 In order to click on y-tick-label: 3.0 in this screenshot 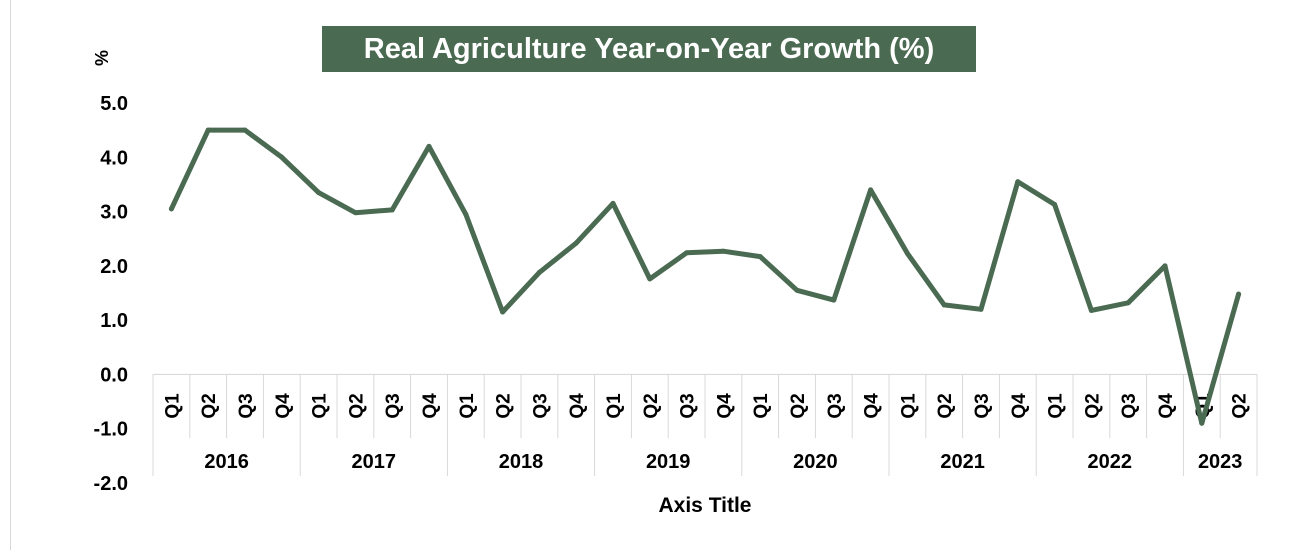, I will do `click(114, 213)`.